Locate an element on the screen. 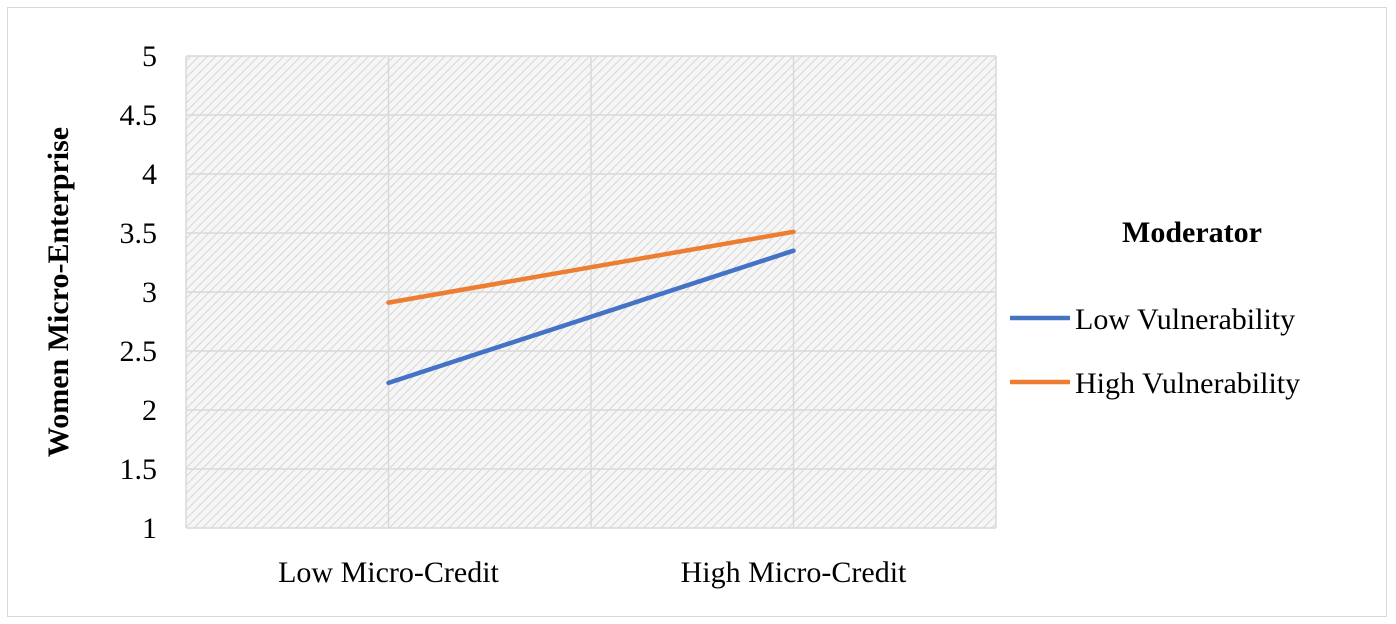 This screenshot has height=624, width=1396. y-tick-label: 3.5 is located at coordinates (139, 233).